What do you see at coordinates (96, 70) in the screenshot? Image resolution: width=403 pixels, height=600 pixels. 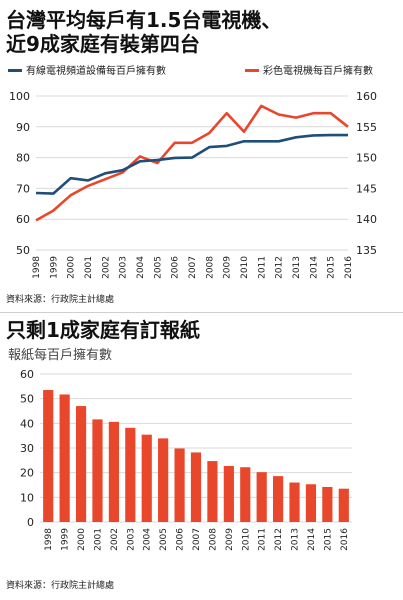 I see `legend-label-cable-tv: 有線電視頻道設備每百戶擁有數` at bounding box center [96, 70].